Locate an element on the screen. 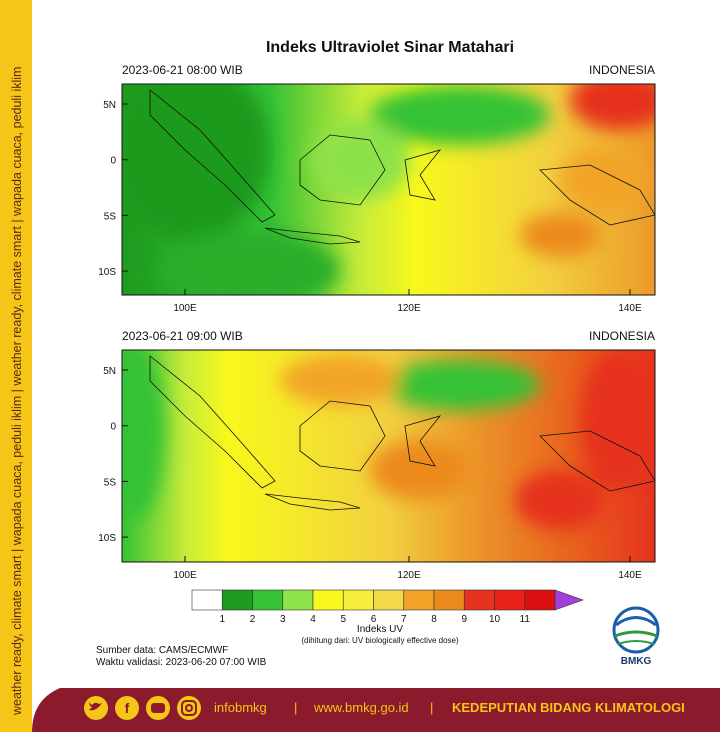 The image size is (720, 737). bmkg-logo: BMKG is located at coordinates (636, 636).